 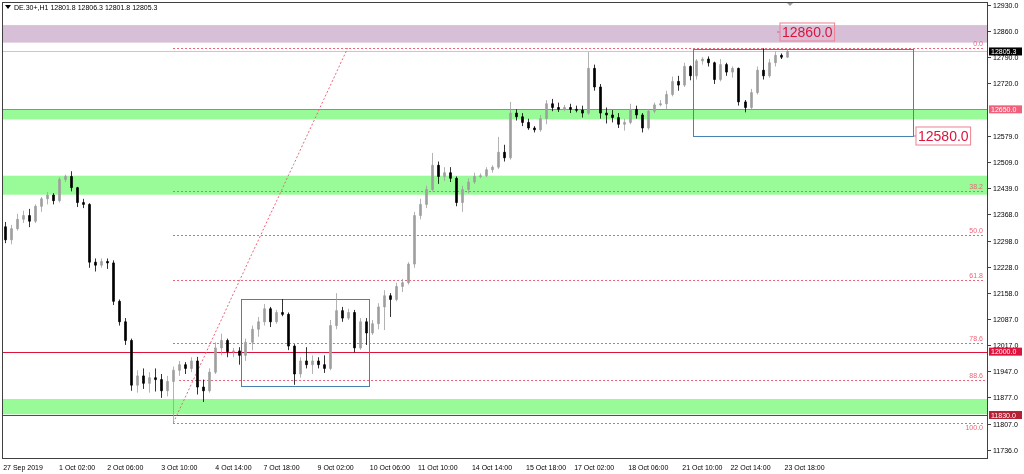 I want to click on annotation: 12580.0, so click(x=943, y=136).